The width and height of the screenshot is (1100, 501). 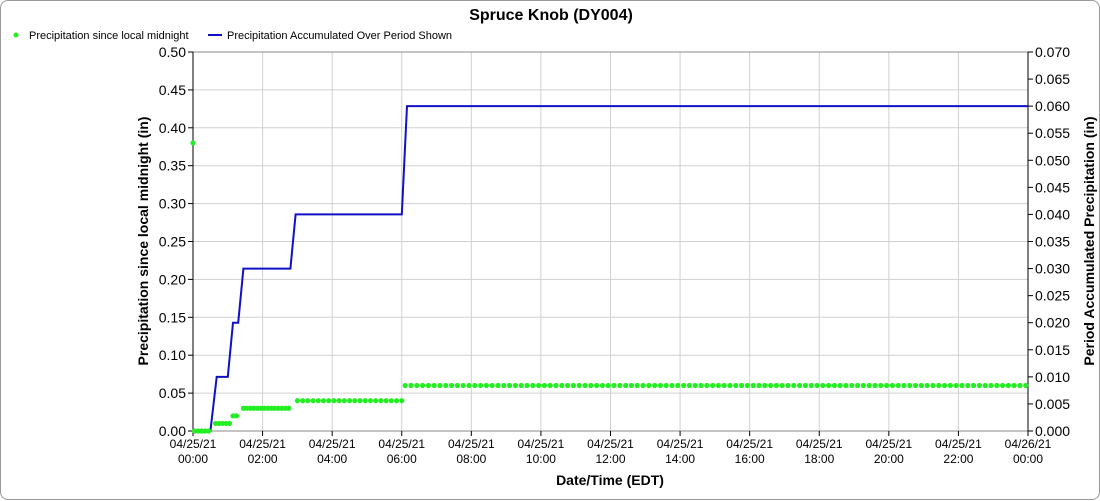 What do you see at coordinates (889, 459) in the screenshot?
I see `x-tick-time-label: 20:00` at bounding box center [889, 459].